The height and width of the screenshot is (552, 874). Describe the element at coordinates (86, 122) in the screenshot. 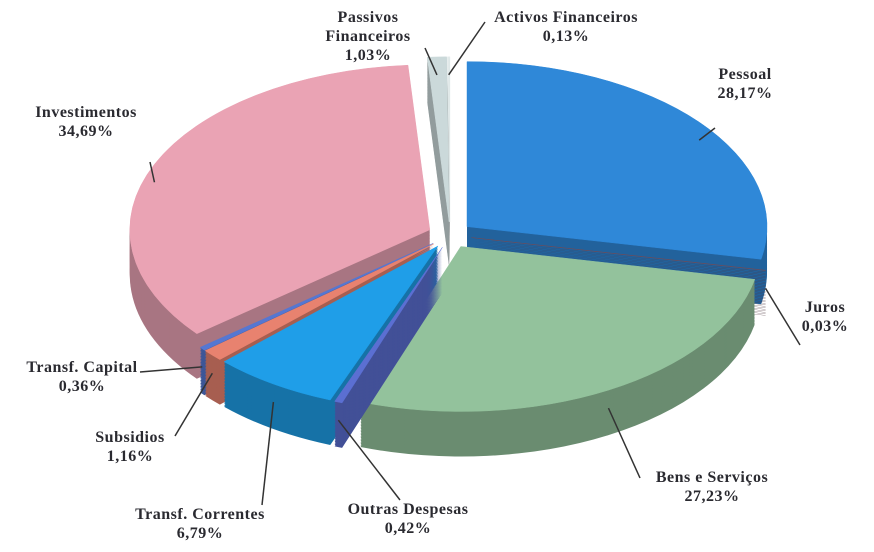

I see `slice-label: Investimentos 34,69%` at that location.